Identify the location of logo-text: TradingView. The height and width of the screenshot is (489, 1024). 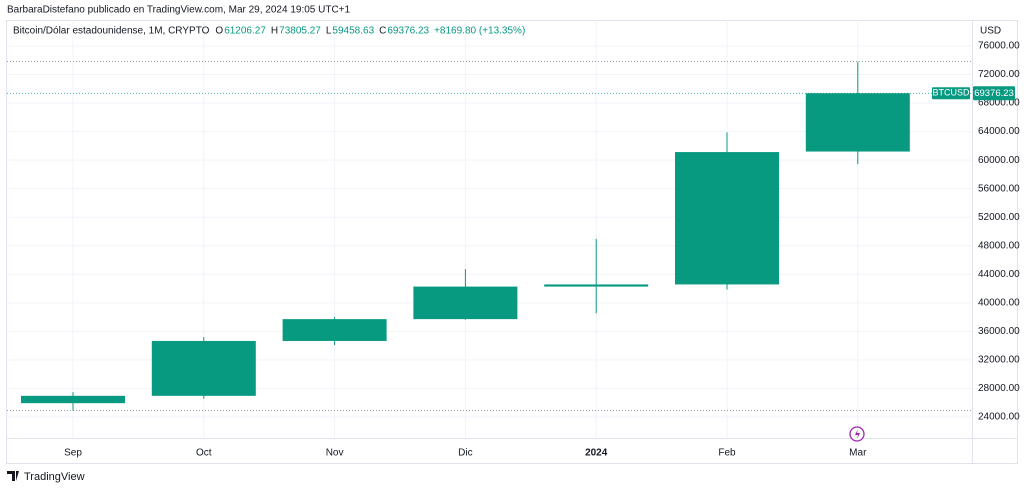
(54, 477).